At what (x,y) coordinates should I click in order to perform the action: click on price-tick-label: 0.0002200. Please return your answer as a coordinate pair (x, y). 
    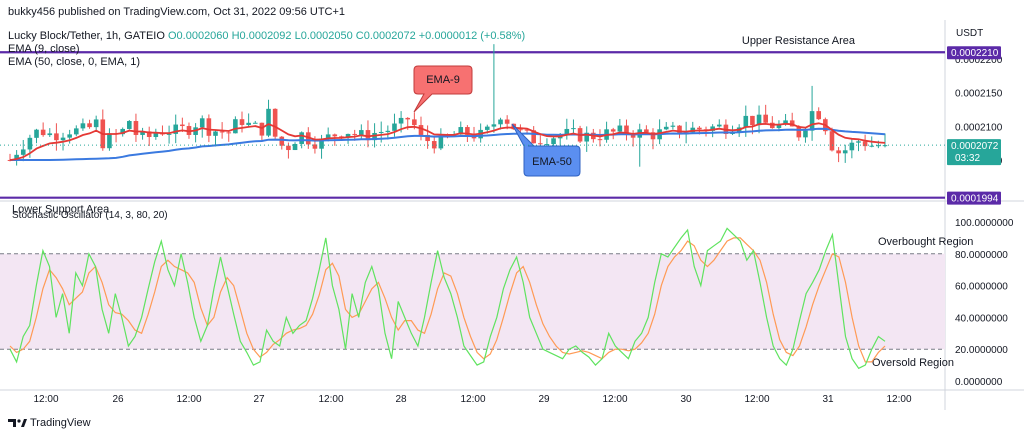
    Looking at the image, I should click on (979, 60).